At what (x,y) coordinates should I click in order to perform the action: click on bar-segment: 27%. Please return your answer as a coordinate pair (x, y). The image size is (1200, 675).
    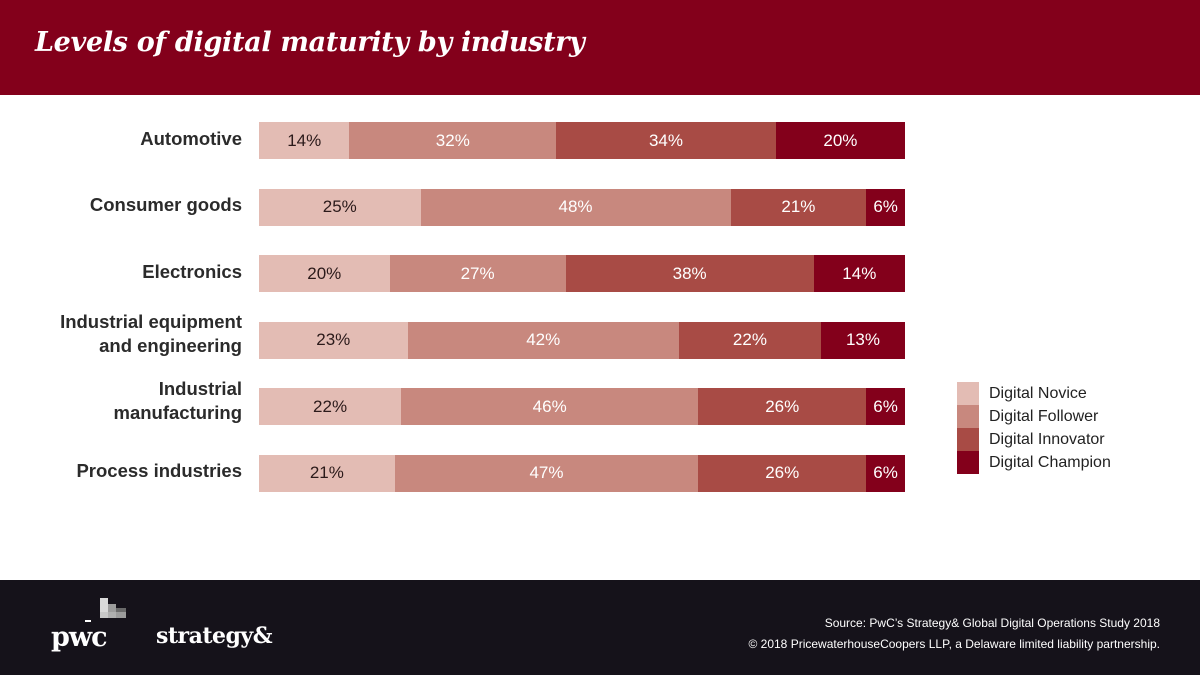
    Looking at the image, I should click on (477, 273).